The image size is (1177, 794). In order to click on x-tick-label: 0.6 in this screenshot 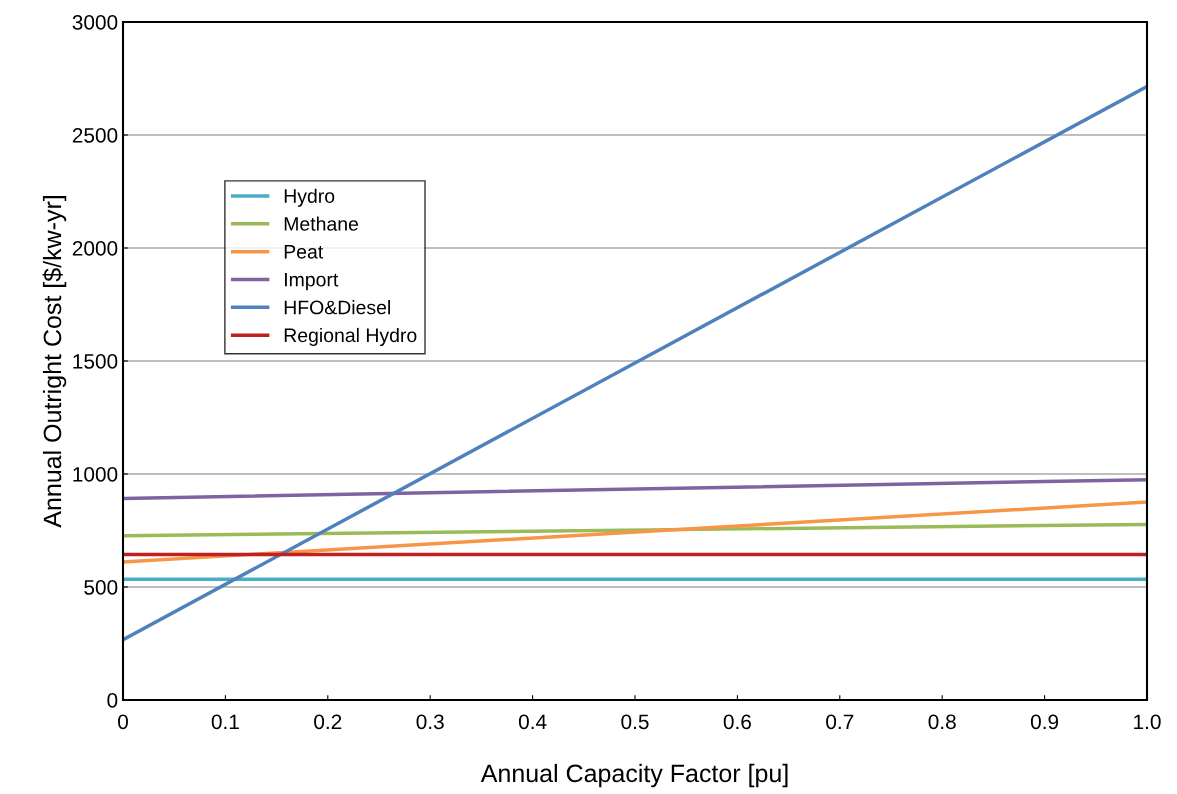, I will do `click(737, 722)`.